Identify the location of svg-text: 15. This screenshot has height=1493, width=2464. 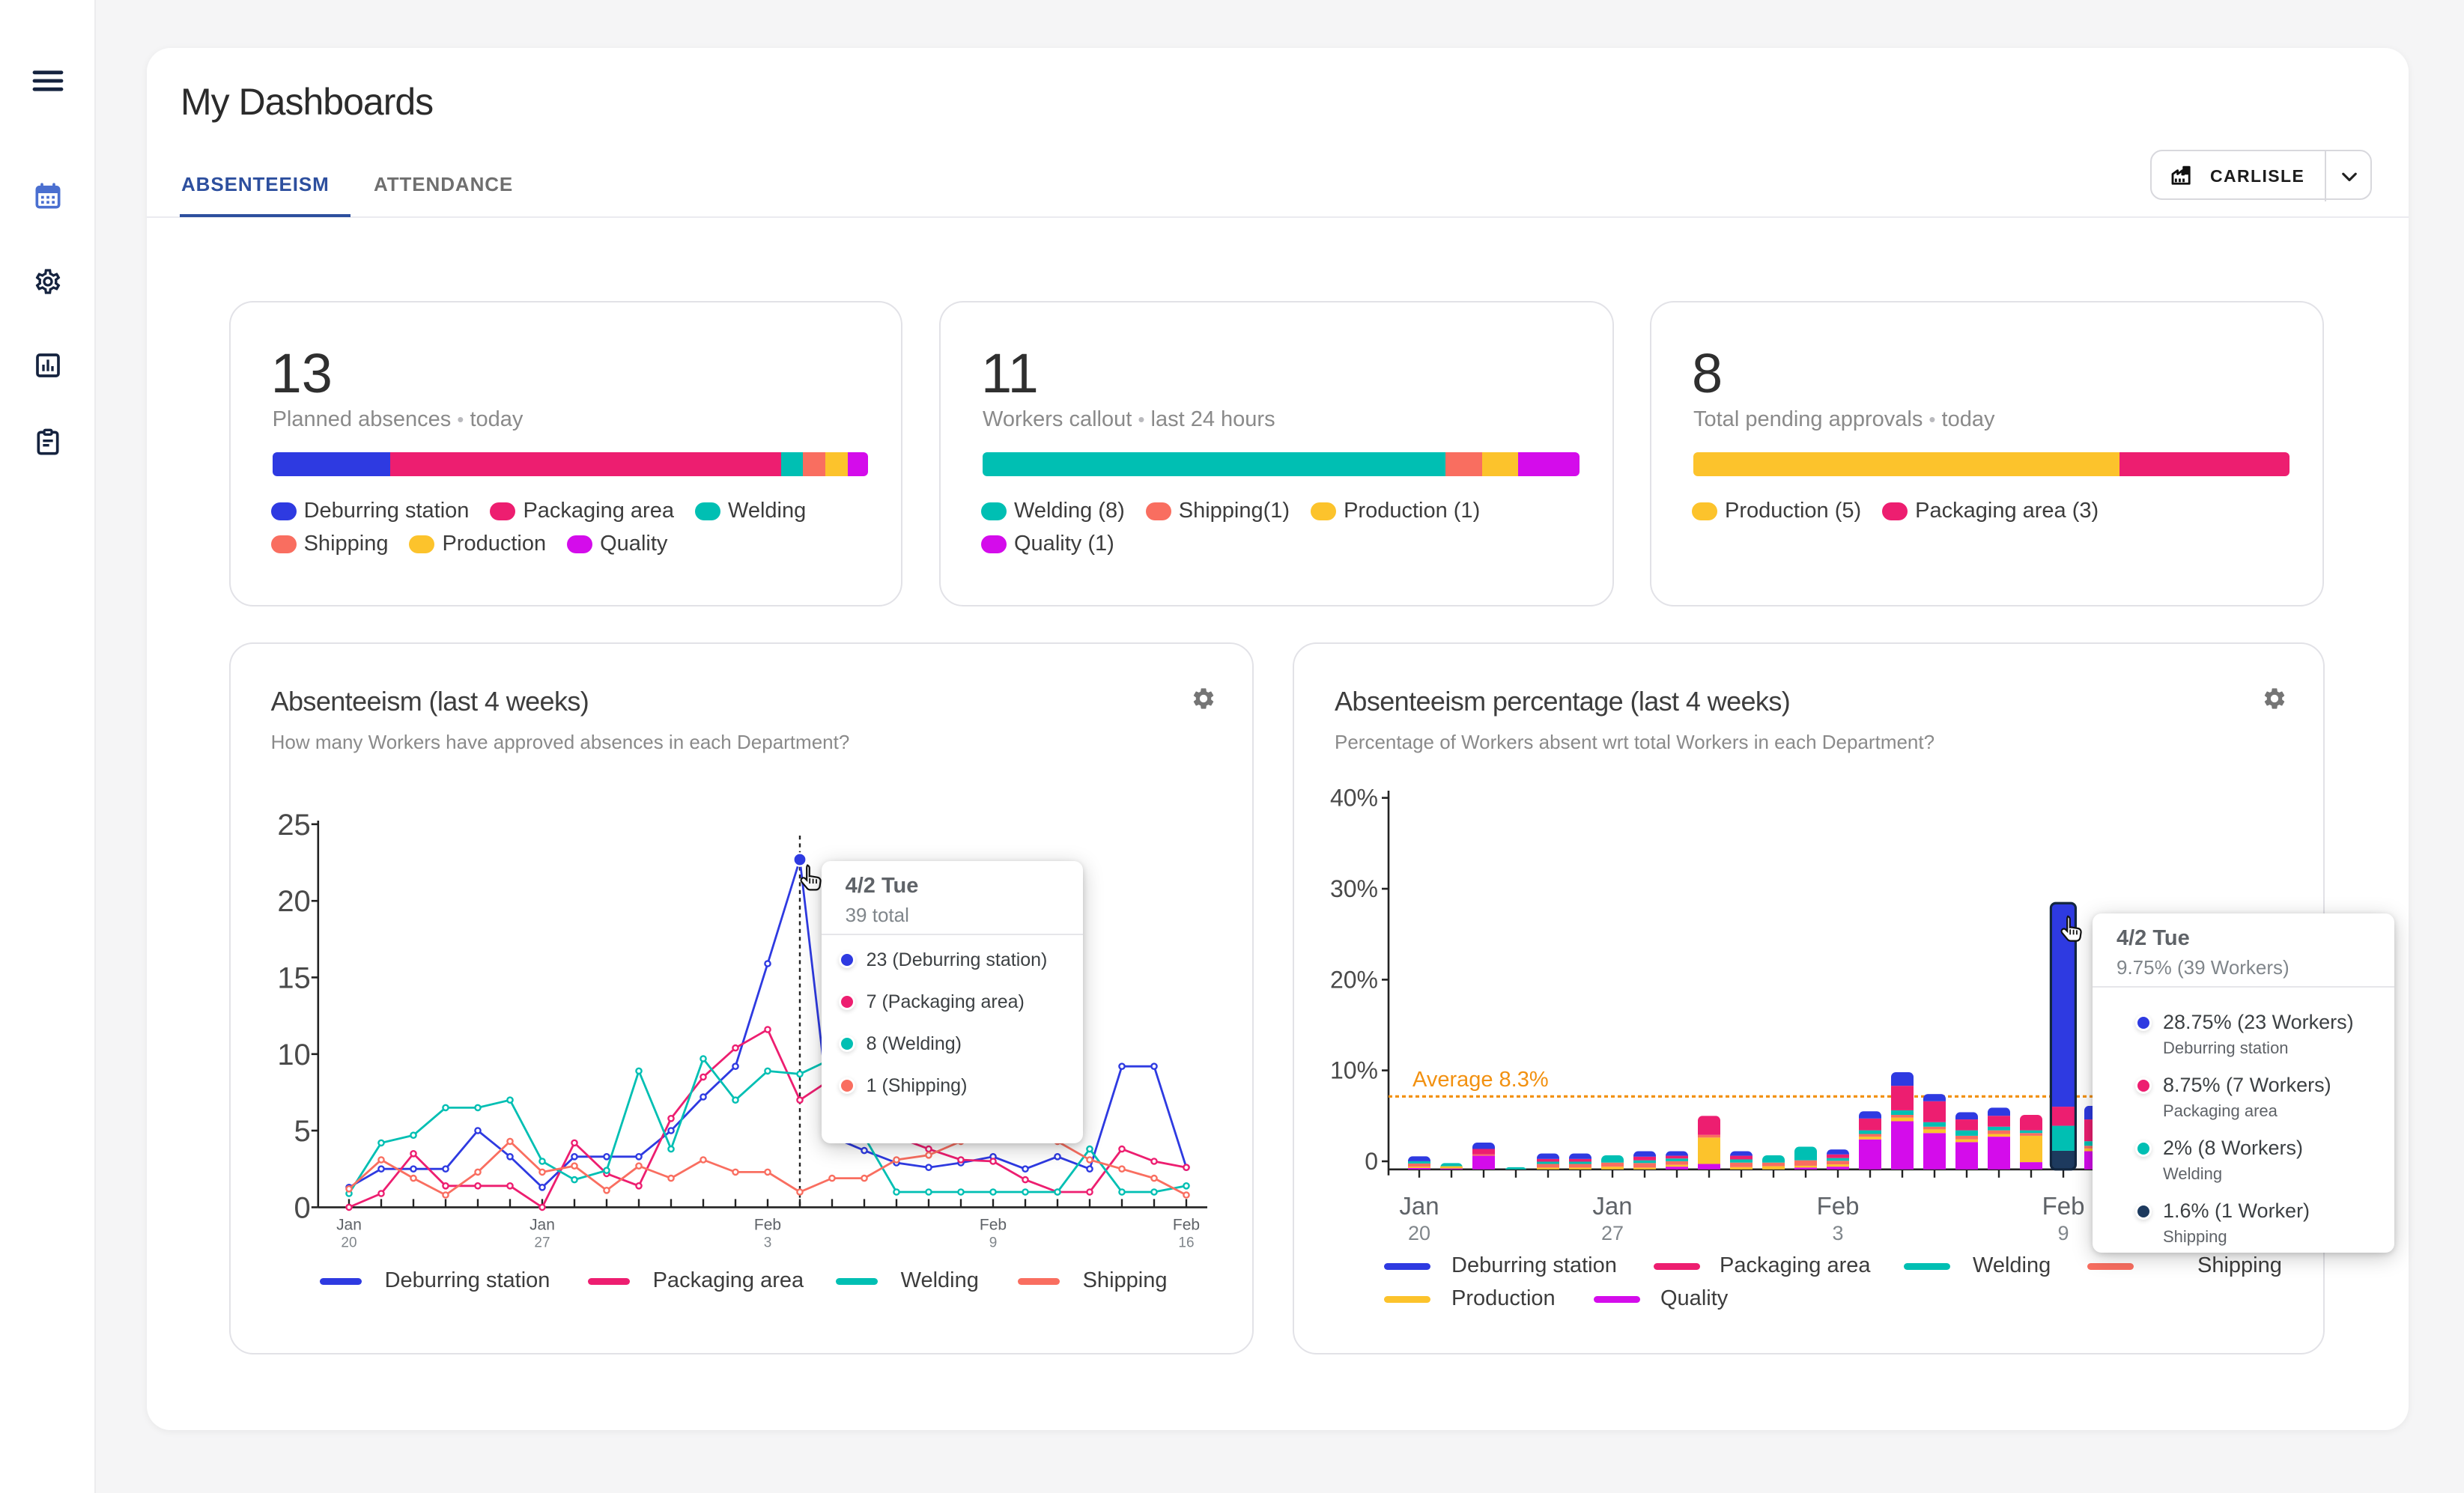
(293, 977).